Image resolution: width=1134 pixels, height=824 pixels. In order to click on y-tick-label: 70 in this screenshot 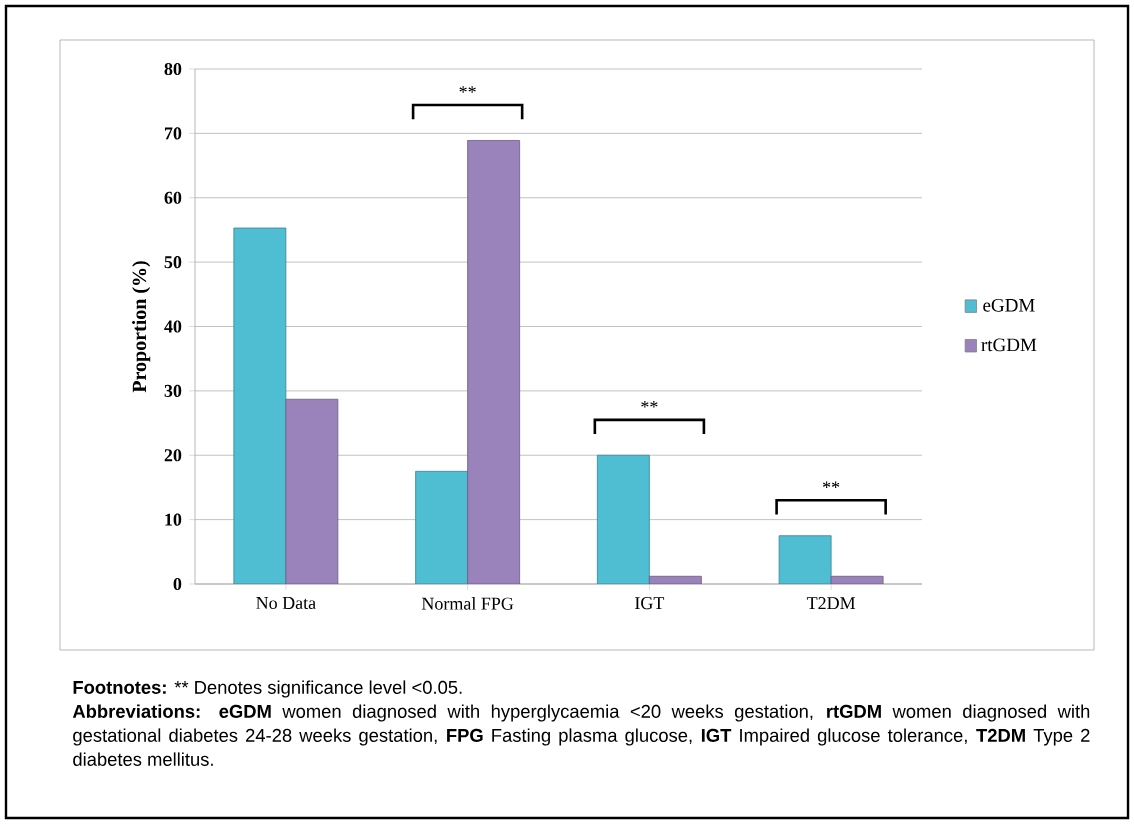, I will do `click(173, 133)`.